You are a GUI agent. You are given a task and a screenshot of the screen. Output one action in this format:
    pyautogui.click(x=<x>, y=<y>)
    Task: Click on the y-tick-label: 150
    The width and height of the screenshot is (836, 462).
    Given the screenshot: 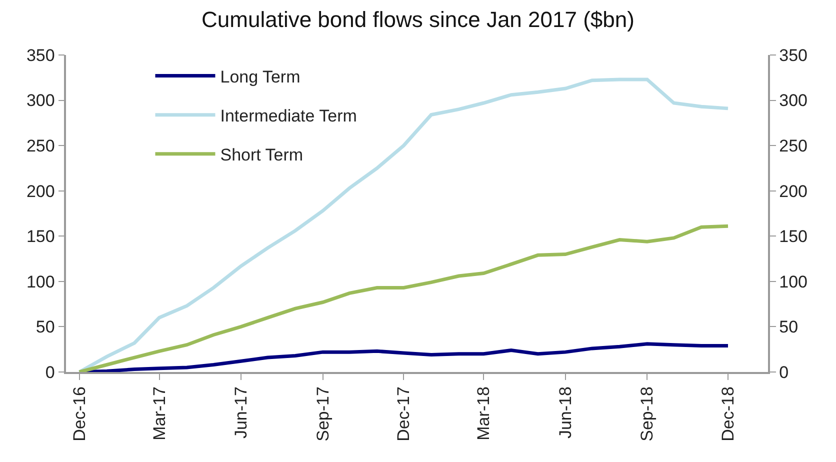 What is the action you would take?
    pyautogui.click(x=40, y=236)
    